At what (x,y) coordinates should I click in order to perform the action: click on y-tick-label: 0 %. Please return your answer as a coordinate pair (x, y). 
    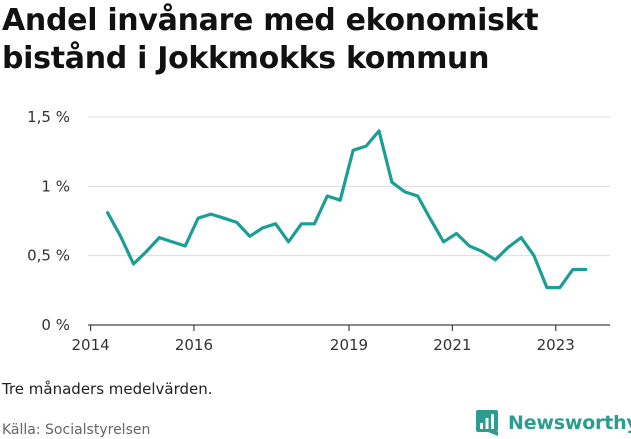
    Looking at the image, I should click on (55, 325).